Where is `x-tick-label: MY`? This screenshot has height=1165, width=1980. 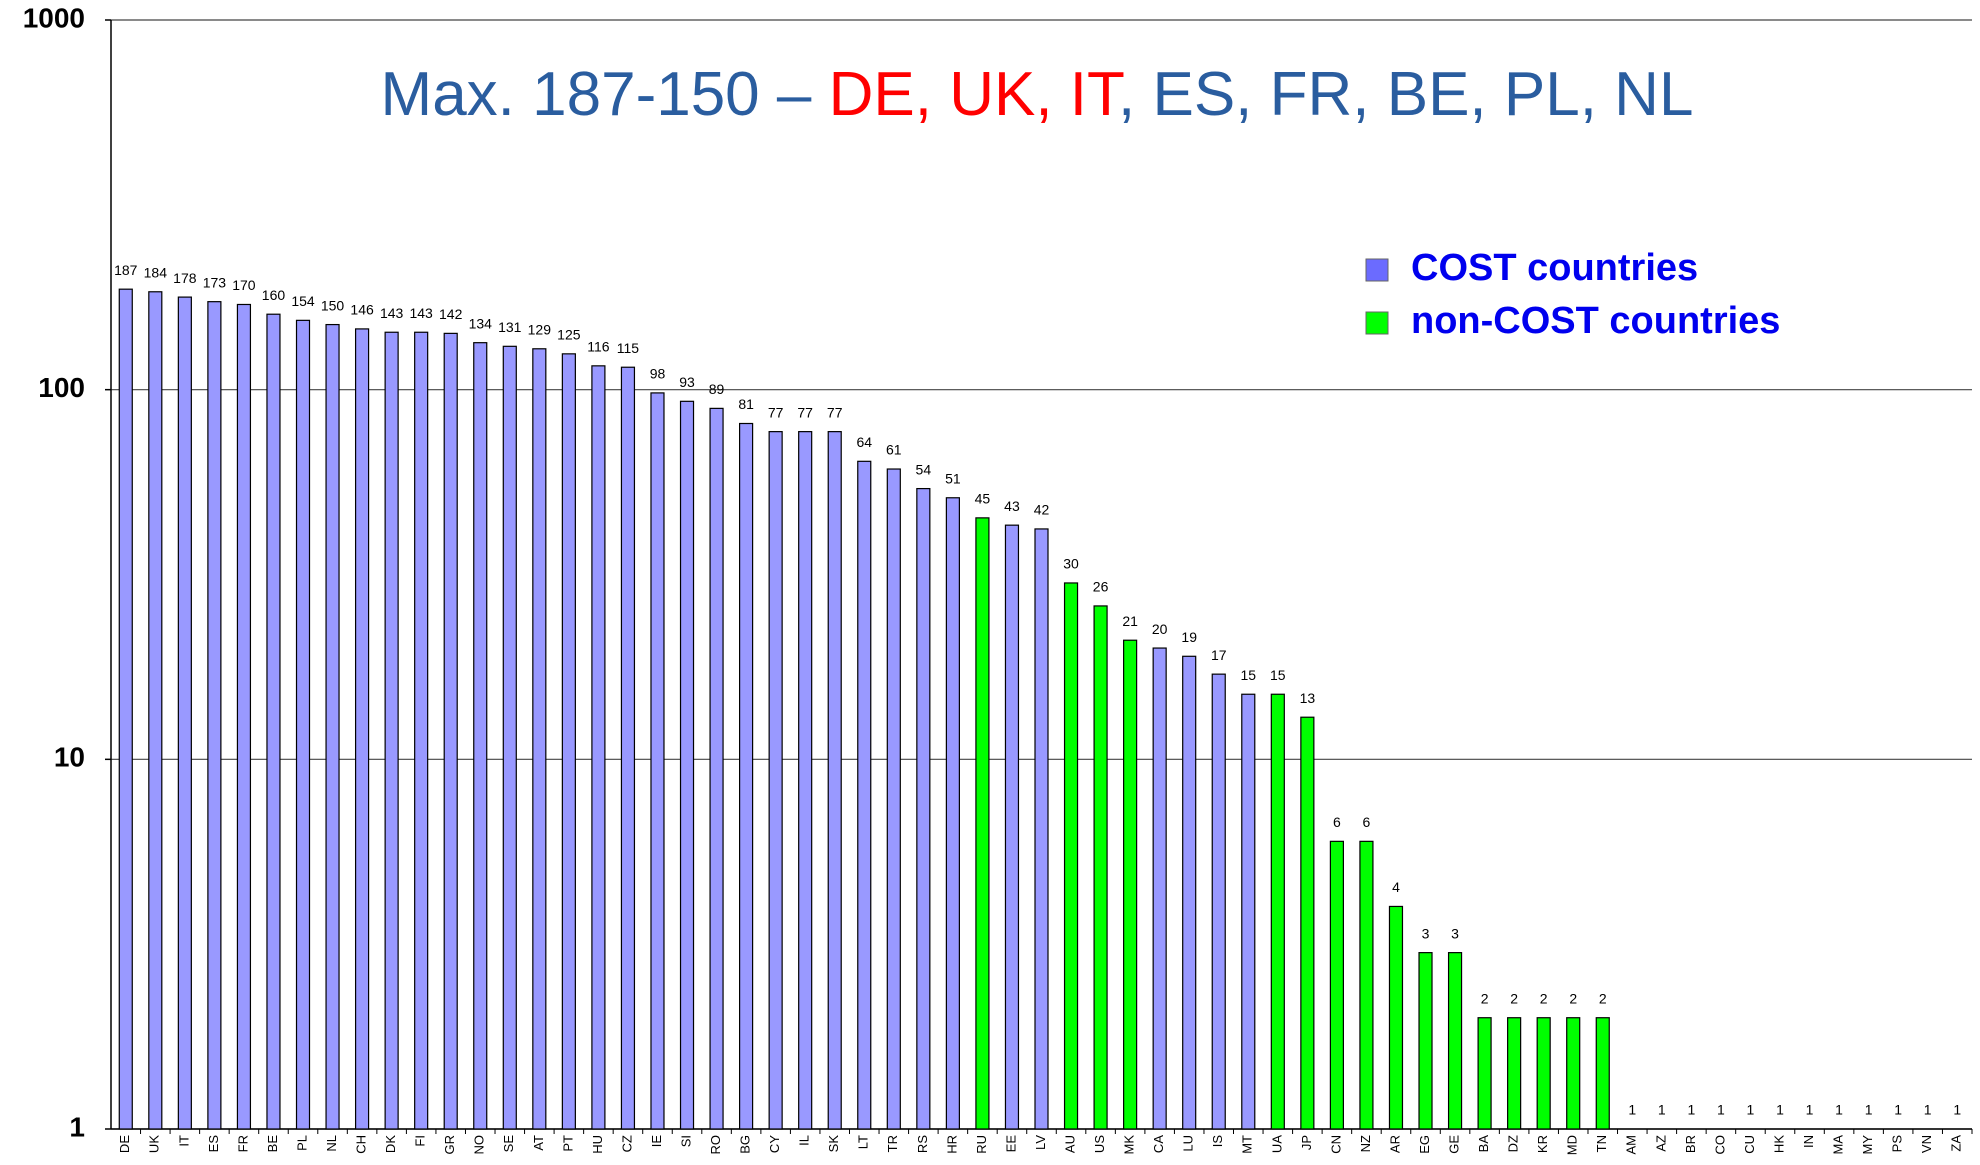 x-tick-label: MY is located at coordinates (1867, 1145).